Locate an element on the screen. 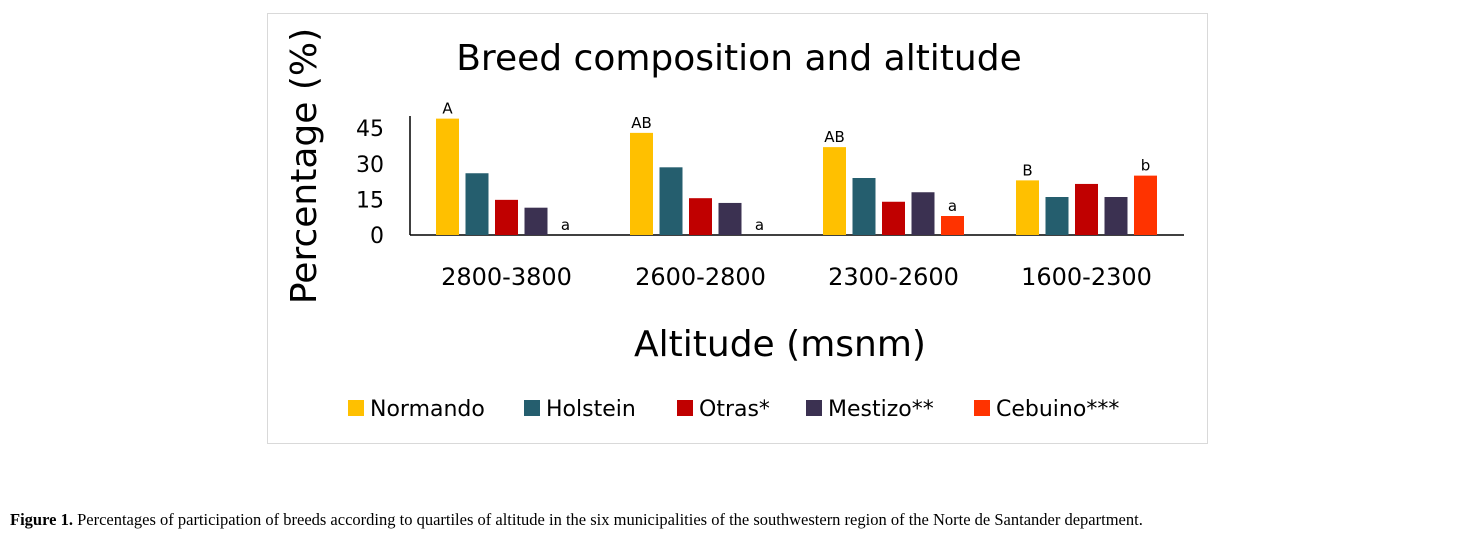  y-tick-label: 45 is located at coordinates (370, 129).